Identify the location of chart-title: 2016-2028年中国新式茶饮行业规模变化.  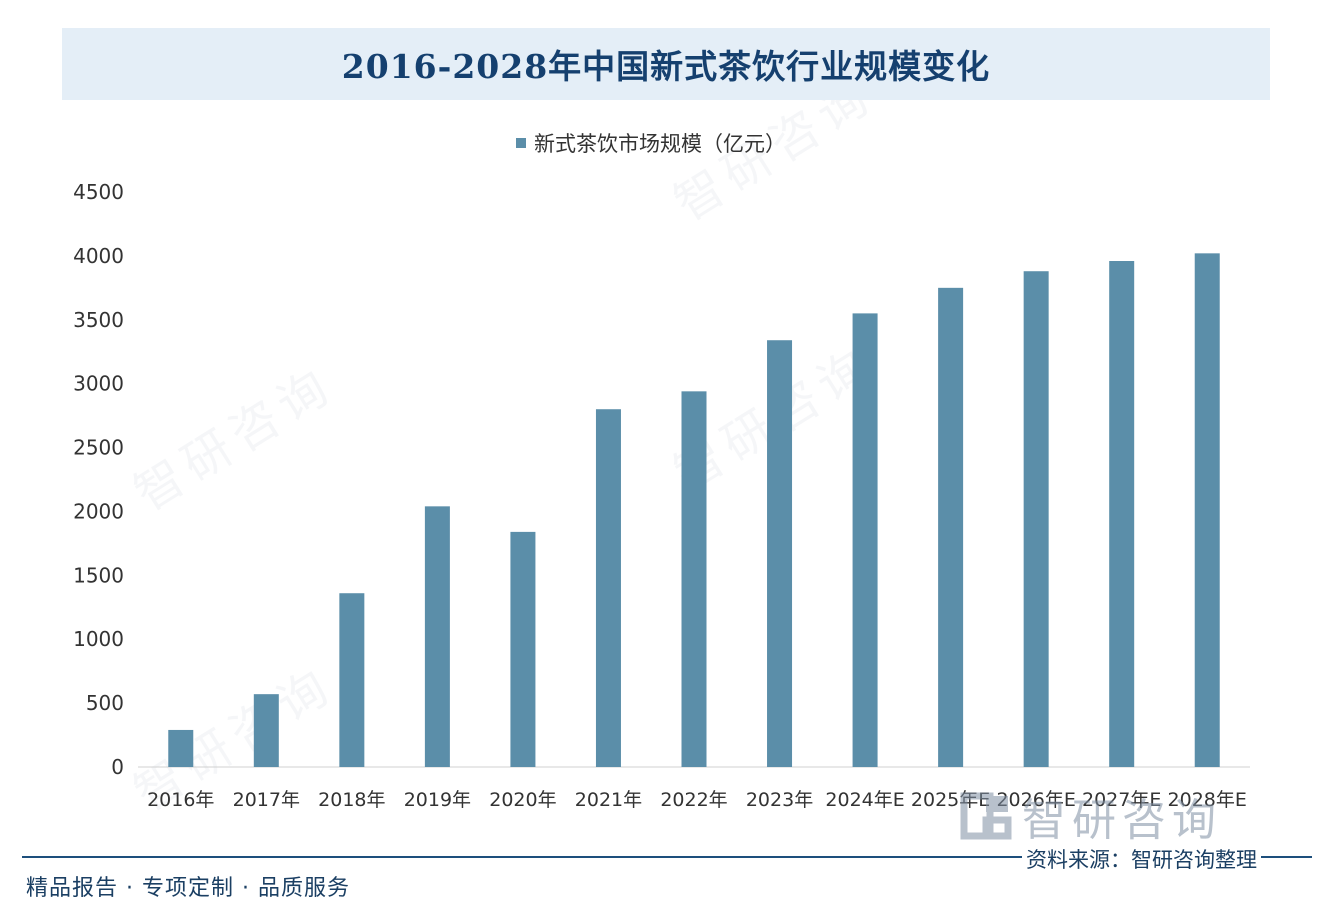
(666, 66).